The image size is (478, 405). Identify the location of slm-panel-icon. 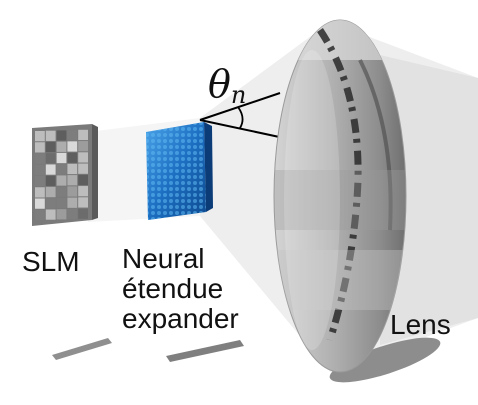
(65, 175).